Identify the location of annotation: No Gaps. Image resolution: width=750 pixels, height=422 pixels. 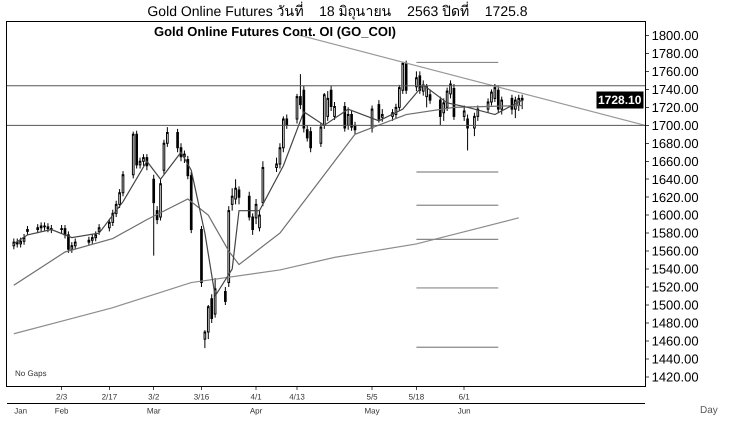
(31, 373).